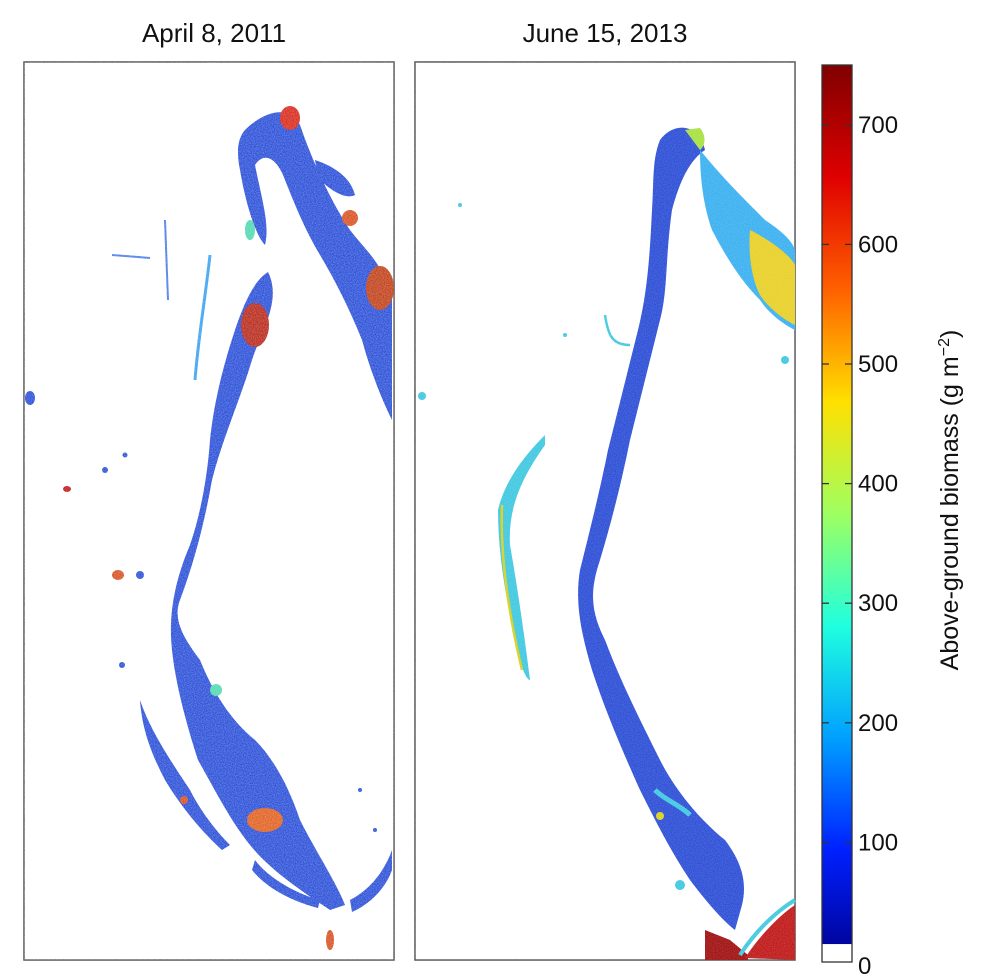 This screenshot has height=978, width=985. What do you see at coordinates (214, 33) in the screenshot?
I see `panel-title-left: April 8, 2011` at bounding box center [214, 33].